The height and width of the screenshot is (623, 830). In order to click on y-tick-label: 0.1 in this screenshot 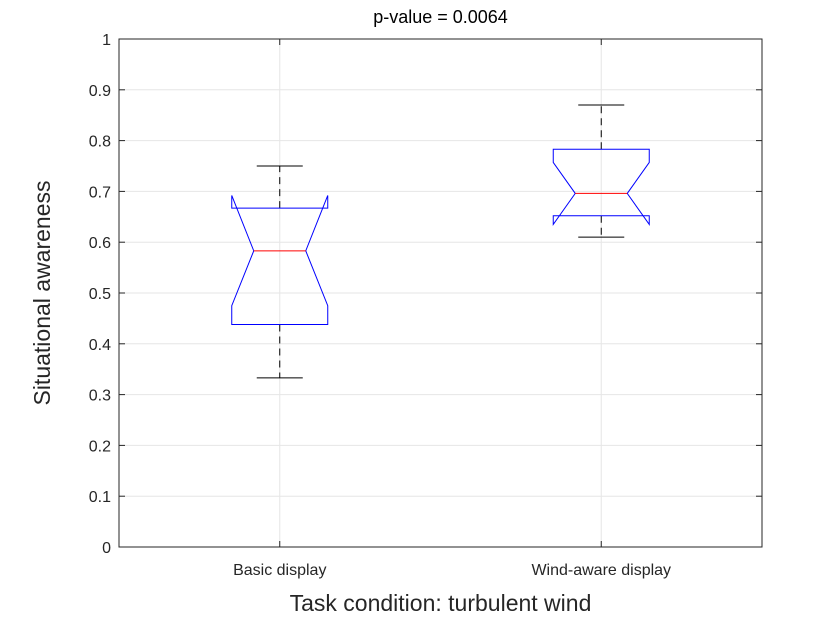, I will do `click(100, 497)`.